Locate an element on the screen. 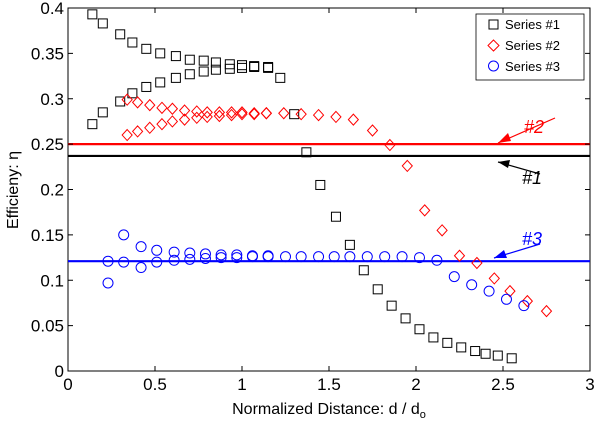  legend-marker-diamond is located at coordinates (493, 45).